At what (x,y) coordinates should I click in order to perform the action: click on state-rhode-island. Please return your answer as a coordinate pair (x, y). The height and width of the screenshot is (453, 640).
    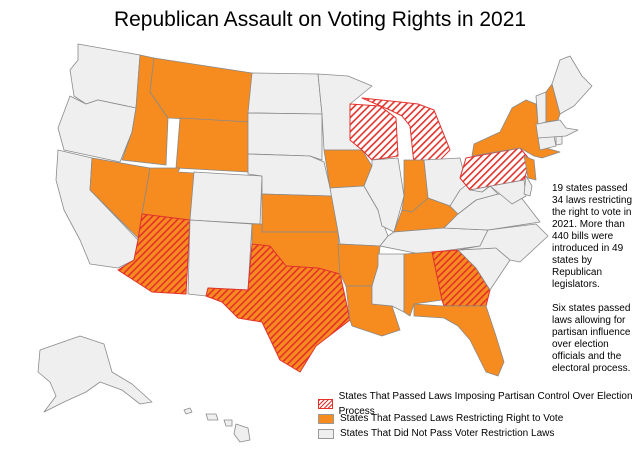
    Looking at the image, I should click on (559, 140).